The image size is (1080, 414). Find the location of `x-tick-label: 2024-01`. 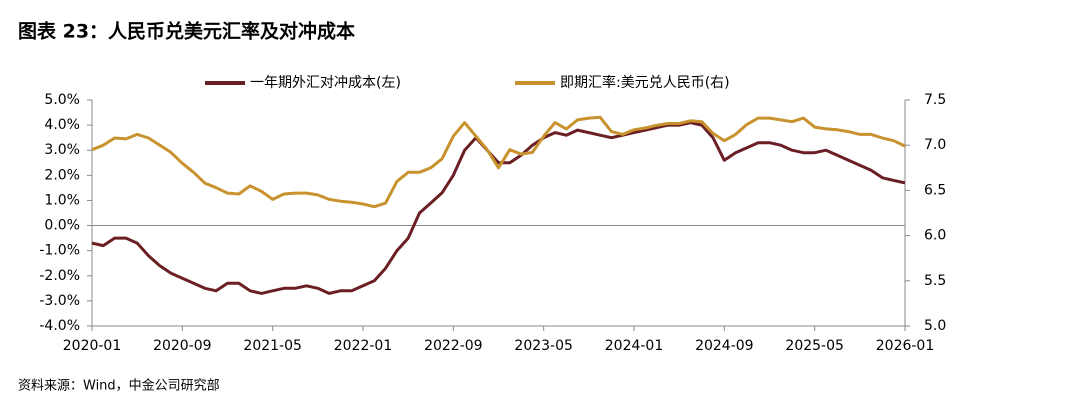

x-tick-label: 2024-01 is located at coordinates (634, 346).